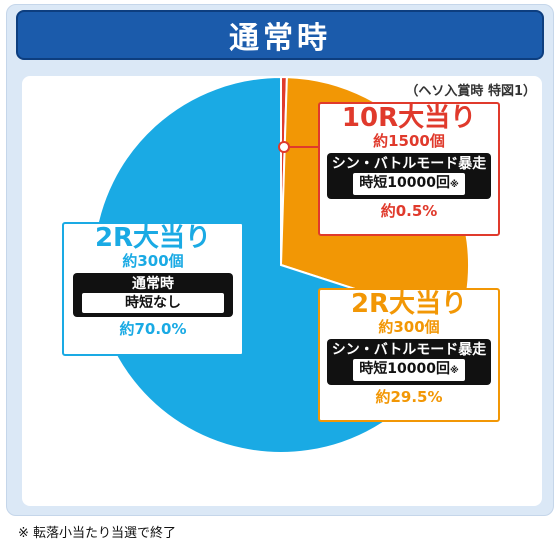 The height and width of the screenshot is (543, 560). Describe the element at coordinates (409, 211) in the screenshot. I see `label-10r-pct: 約0.5%` at that location.